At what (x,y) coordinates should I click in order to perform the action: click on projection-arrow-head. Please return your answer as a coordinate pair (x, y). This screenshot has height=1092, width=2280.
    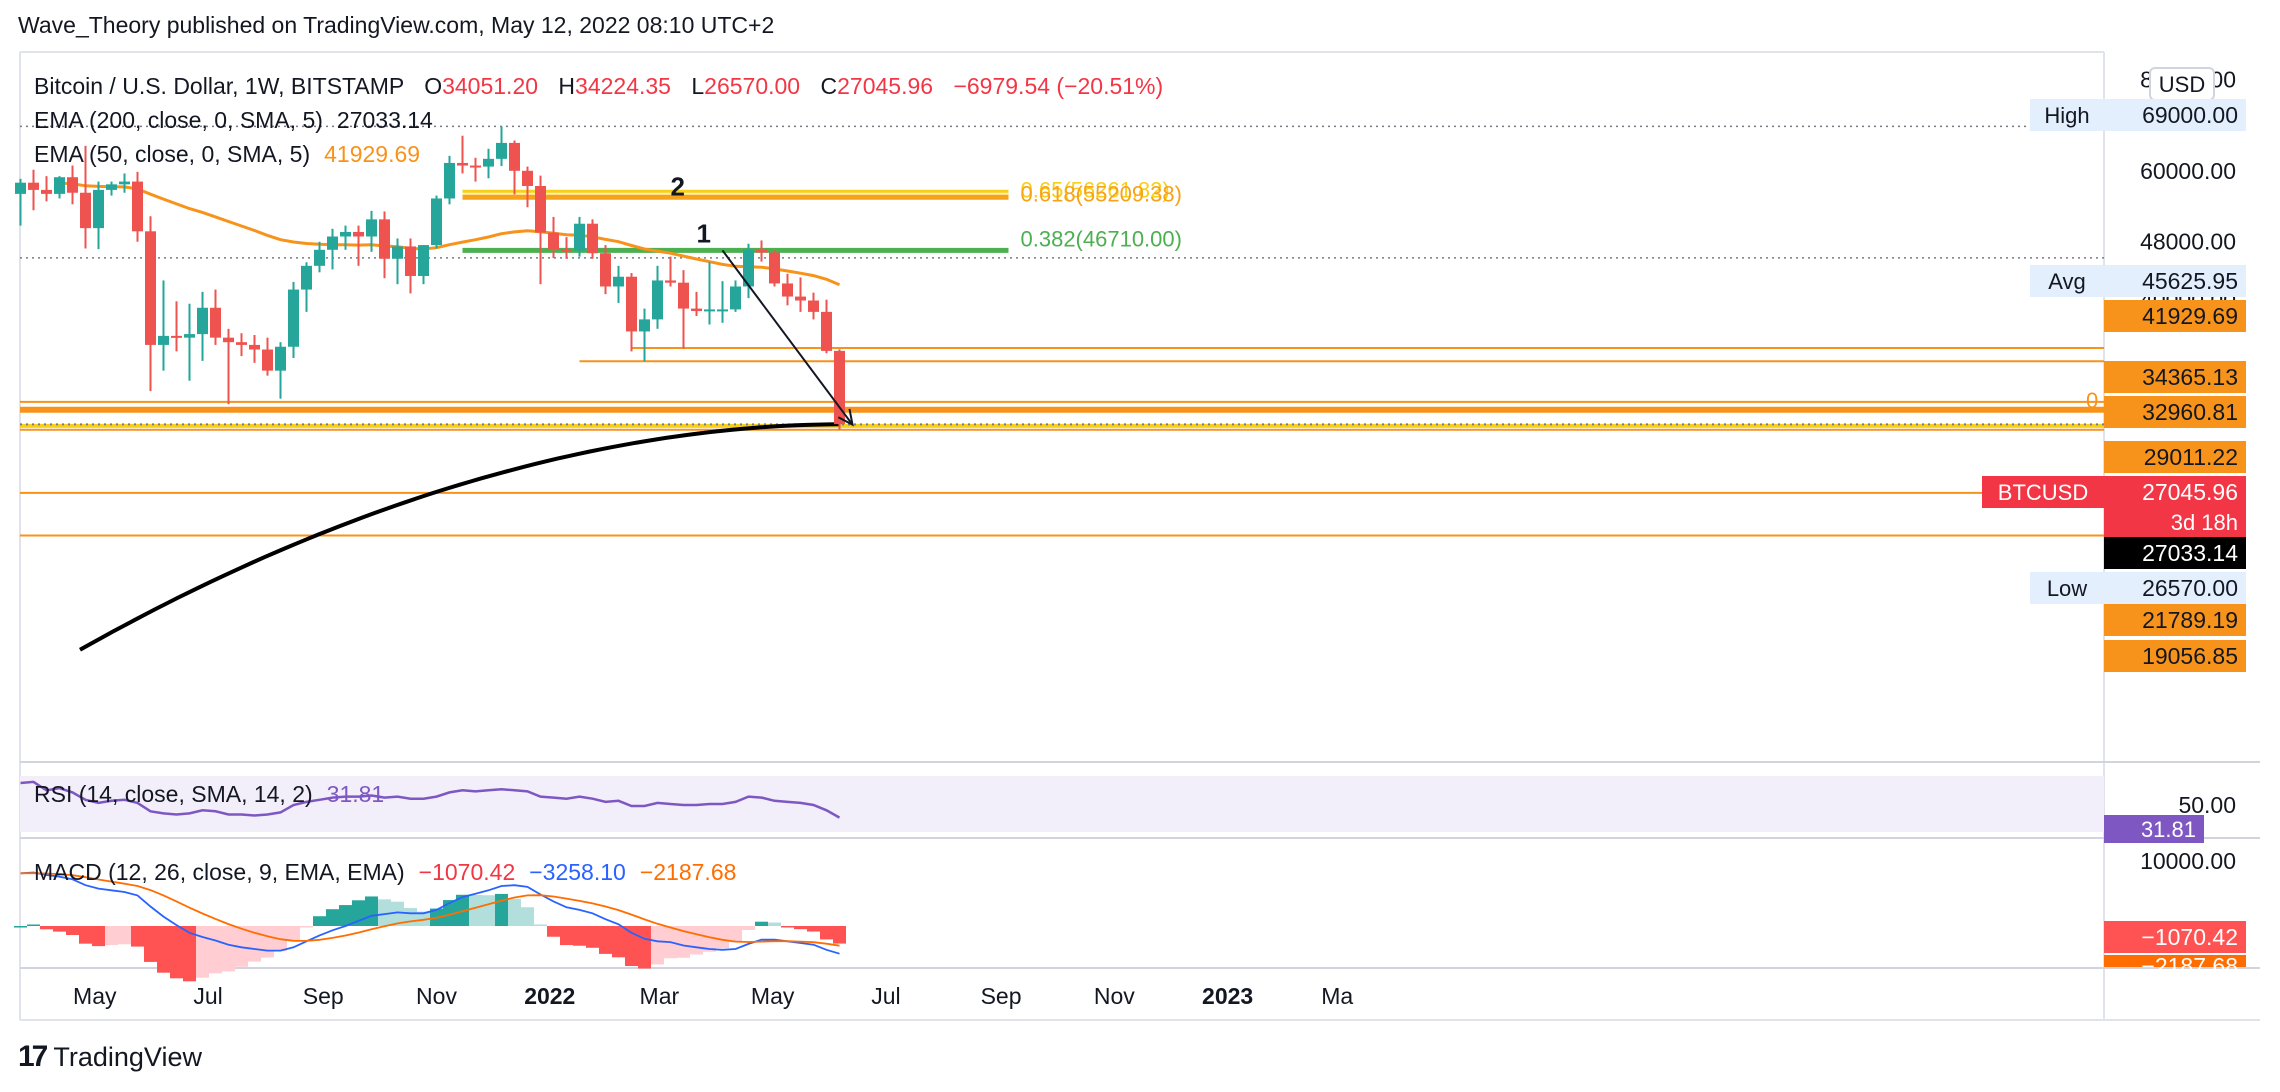
    Looking at the image, I should click on (845, 417).